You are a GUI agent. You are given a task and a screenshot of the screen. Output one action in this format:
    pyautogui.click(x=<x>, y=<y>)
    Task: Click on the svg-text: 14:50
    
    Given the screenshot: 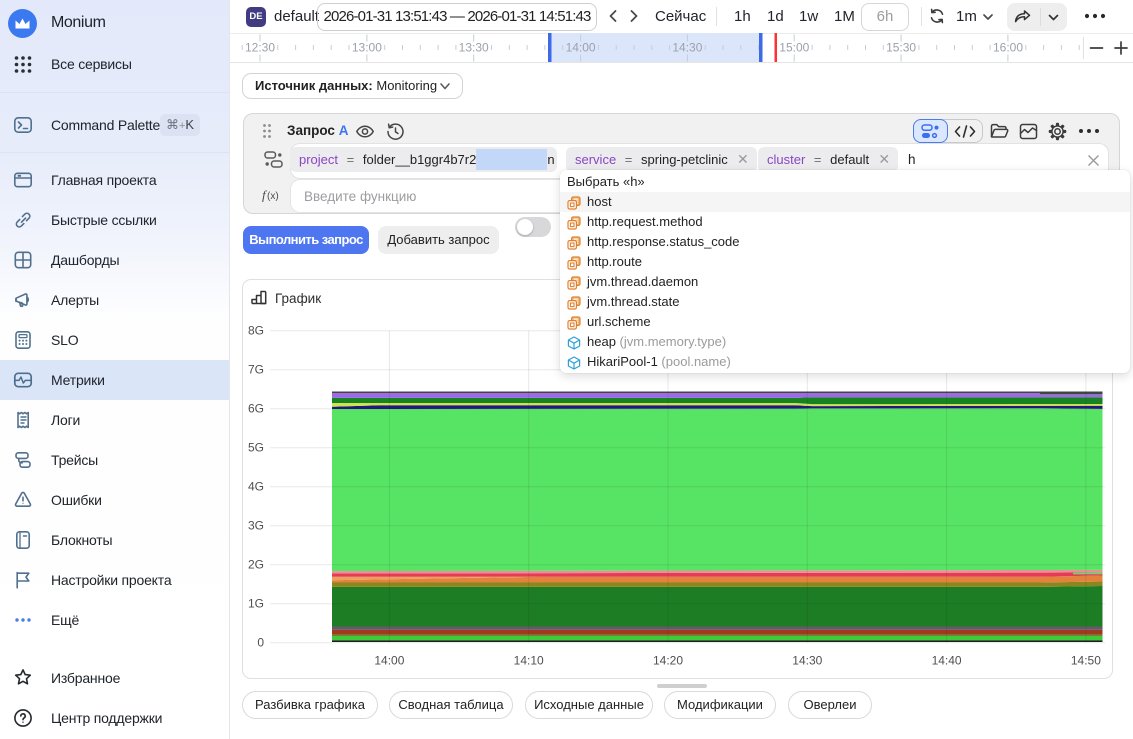 What is the action you would take?
    pyautogui.click(x=1086, y=661)
    